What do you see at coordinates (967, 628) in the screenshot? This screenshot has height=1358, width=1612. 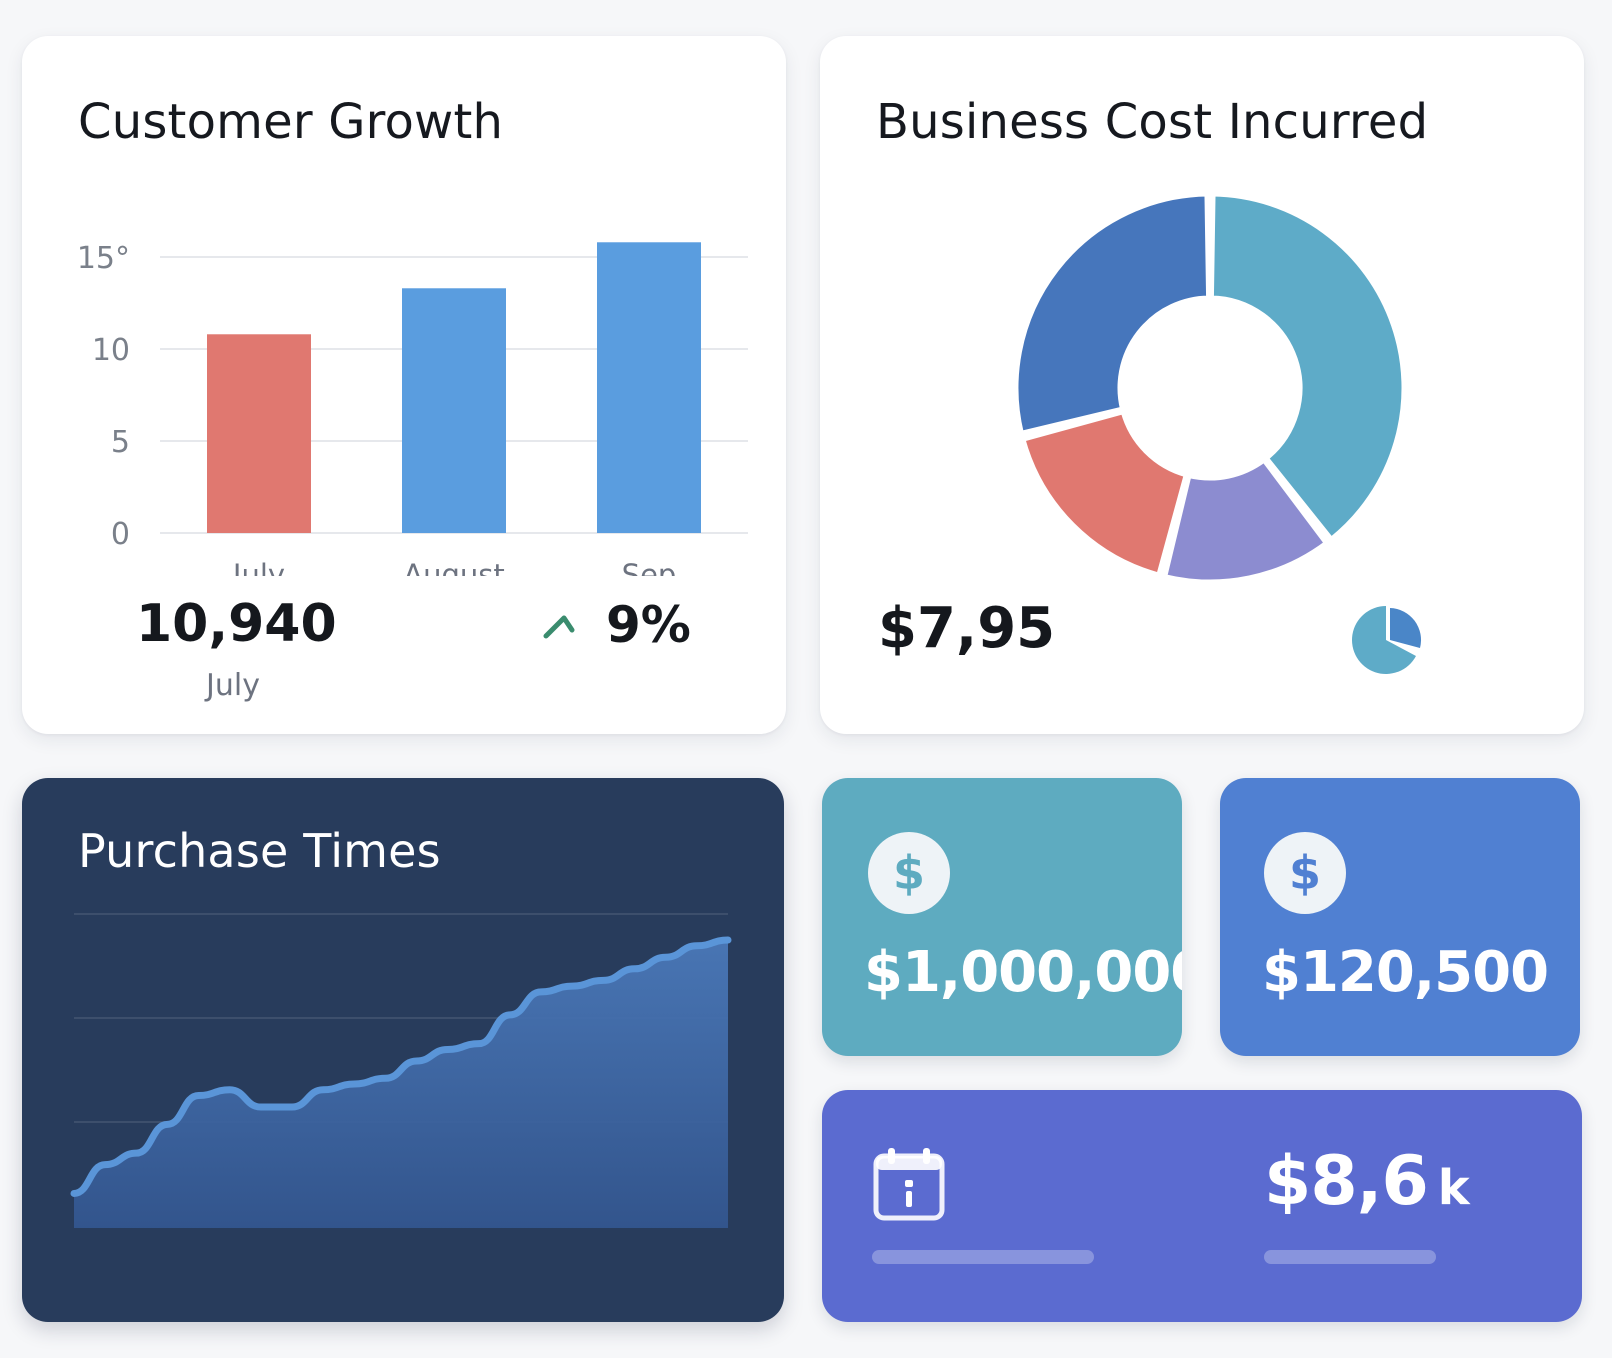 I see `business-cost-value: $7,95` at bounding box center [967, 628].